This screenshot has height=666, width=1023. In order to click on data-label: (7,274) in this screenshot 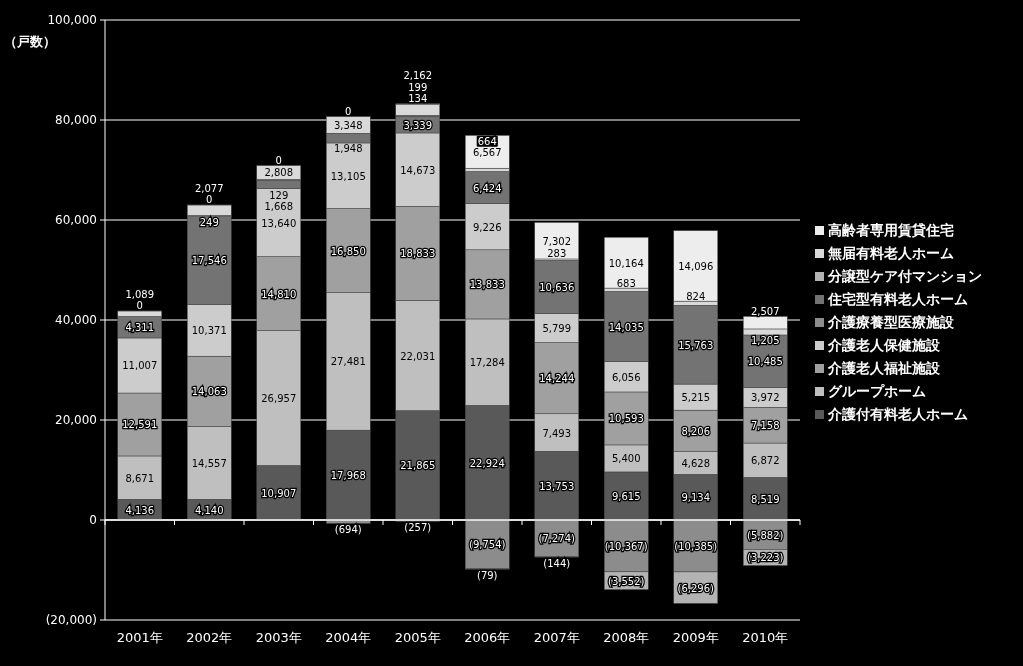, I will do `click(557, 539)`.